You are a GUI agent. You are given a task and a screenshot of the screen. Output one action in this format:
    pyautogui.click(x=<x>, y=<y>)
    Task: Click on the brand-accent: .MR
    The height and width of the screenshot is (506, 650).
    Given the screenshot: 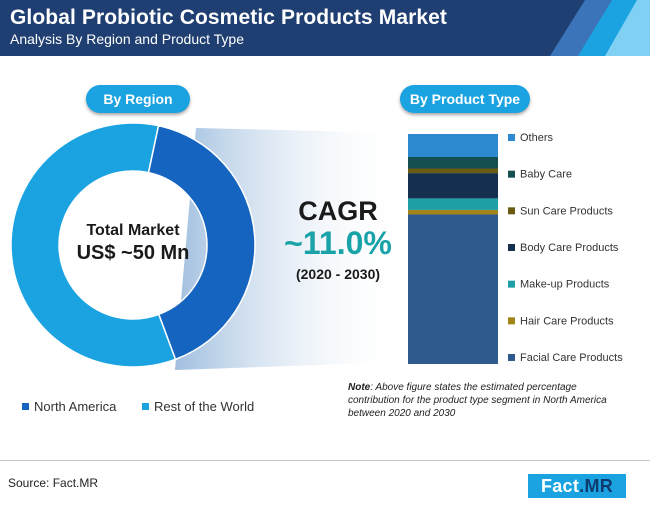 What is the action you would take?
    pyautogui.click(x=596, y=486)
    